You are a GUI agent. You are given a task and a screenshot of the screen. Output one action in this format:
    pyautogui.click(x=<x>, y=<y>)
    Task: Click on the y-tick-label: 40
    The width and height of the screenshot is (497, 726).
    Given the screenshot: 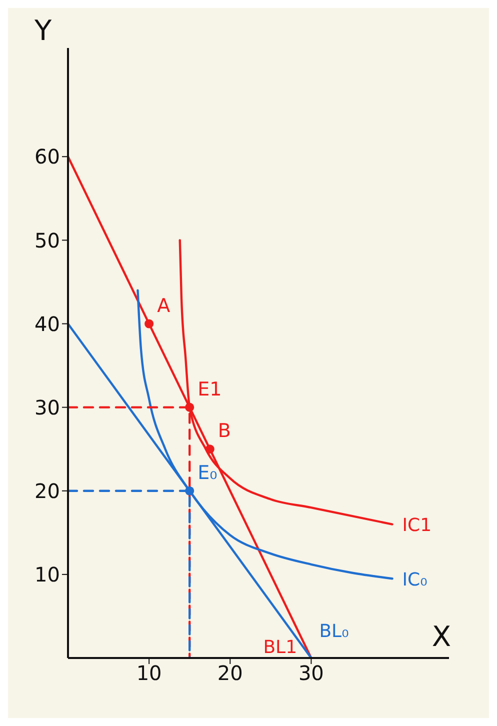 What is the action you would take?
    pyautogui.click(x=47, y=324)
    